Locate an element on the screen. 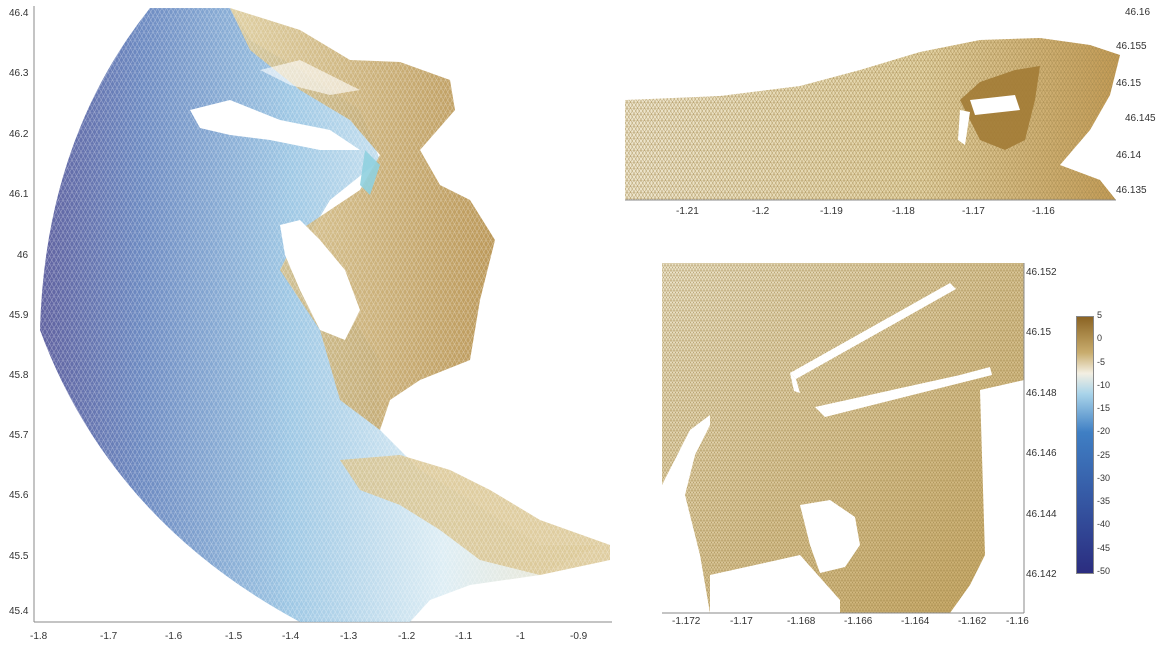 The height and width of the screenshot is (647, 1164). bottom-inset-x-tick: -1.162 is located at coordinates (972, 621).